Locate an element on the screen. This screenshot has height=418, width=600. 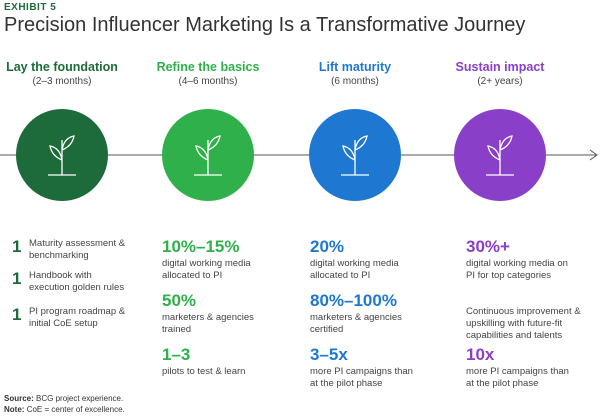
item-figure: 20% is located at coordinates (327, 246).